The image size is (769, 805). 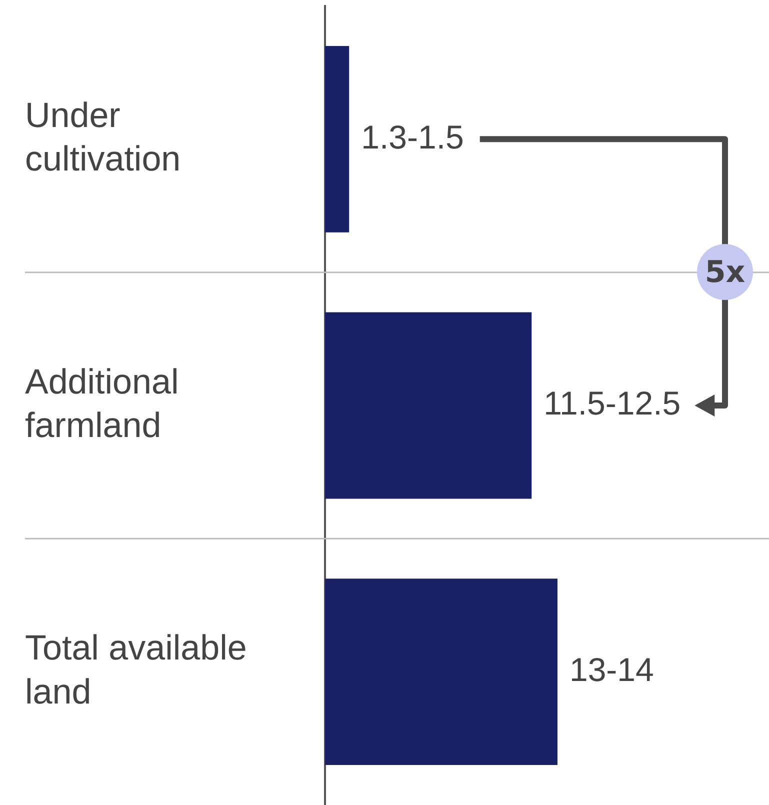 I want to click on data-label: 1.3-1.5, so click(x=412, y=137).